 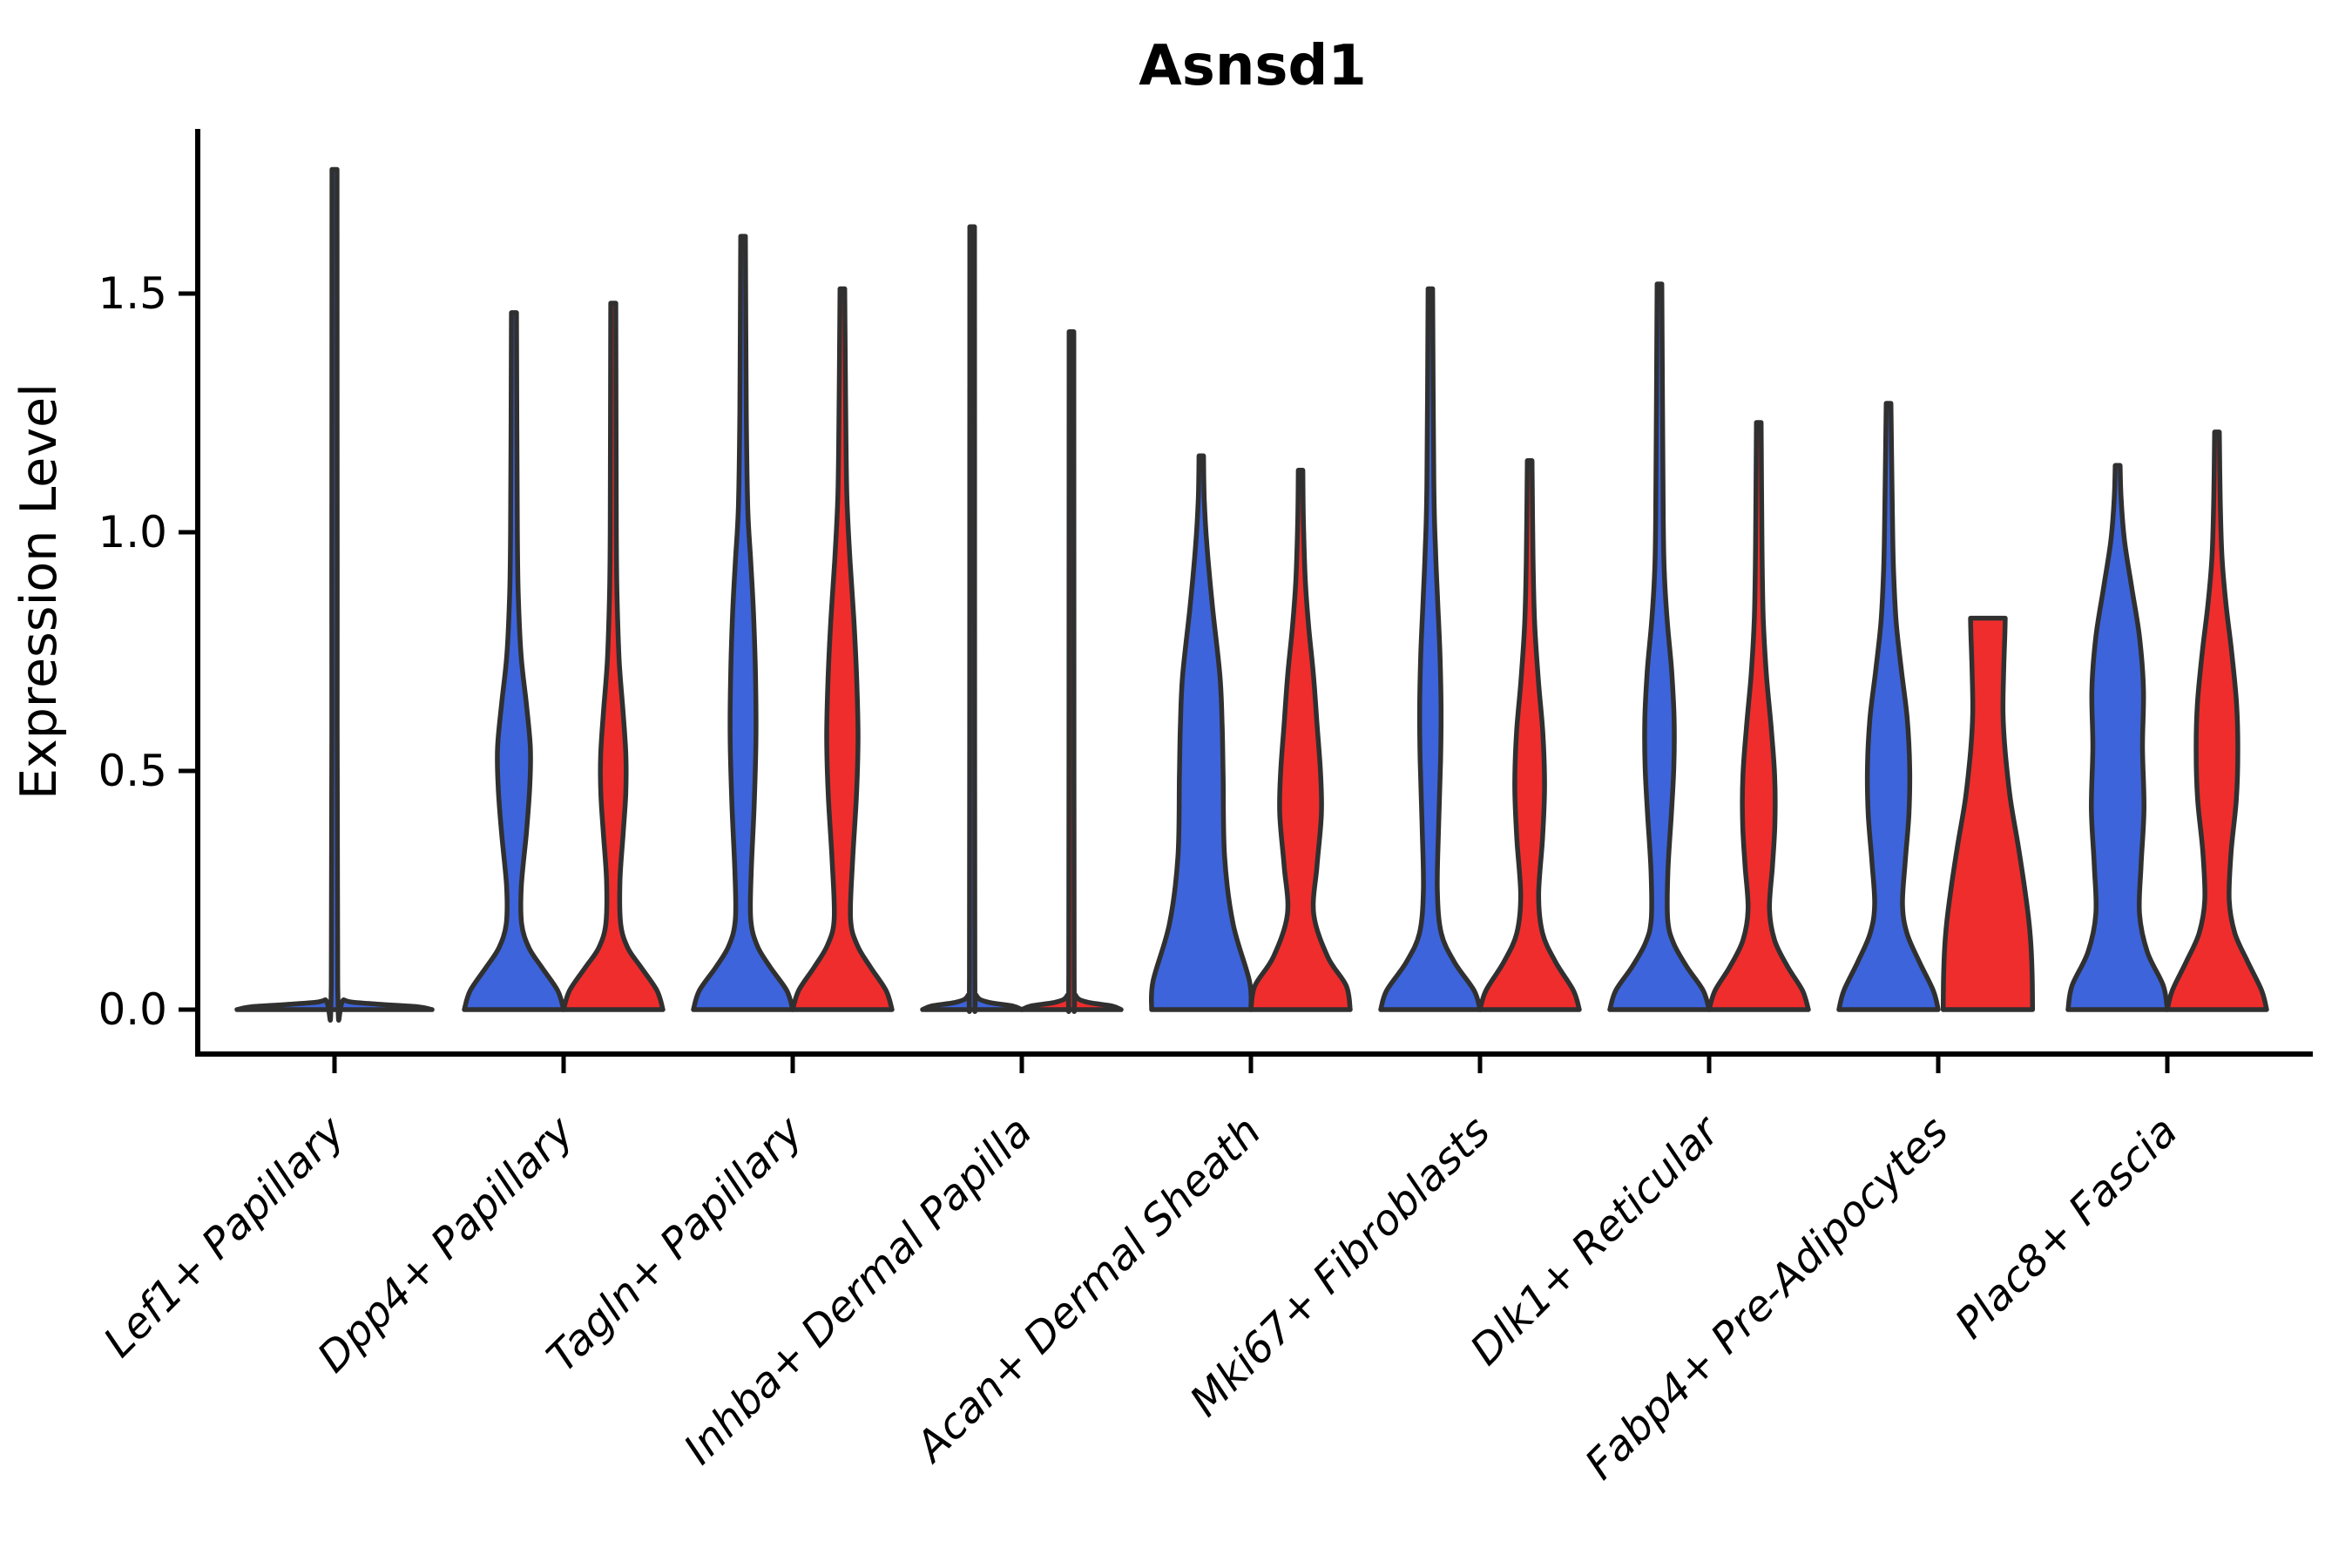 What do you see at coordinates (972, 619) in the screenshot?
I see `violin-inhba-dermal-papilla-left` at bounding box center [972, 619].